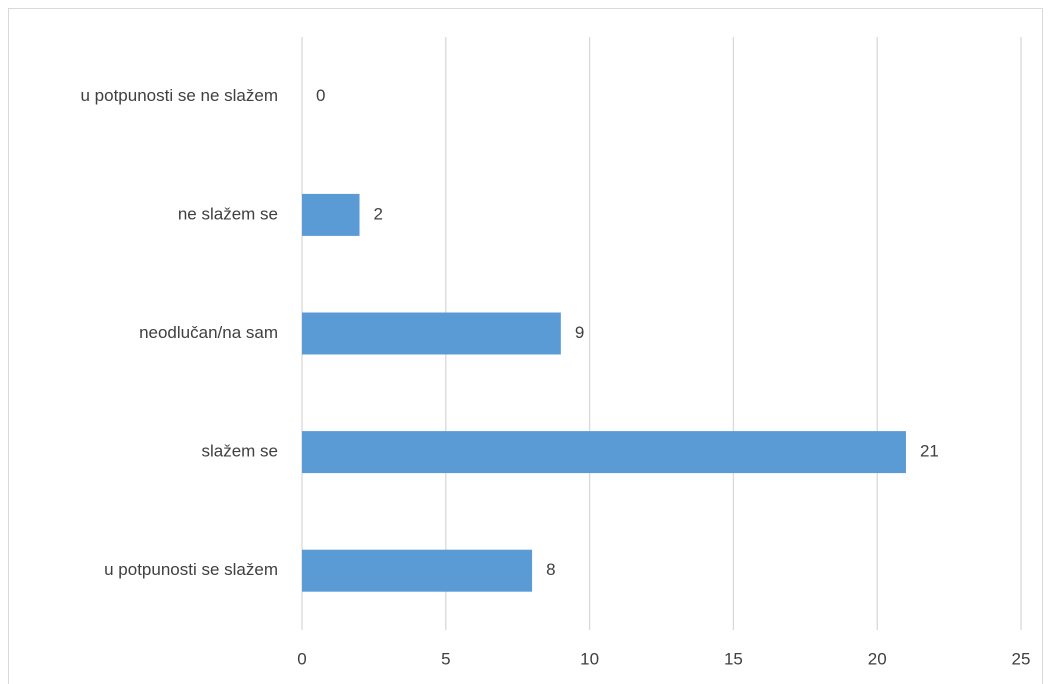 The image size is (1051, 684). What do you see at coordinates (579, 332) in the screenshot?
I see `data-label: 9` at bounding box center [579, 332].